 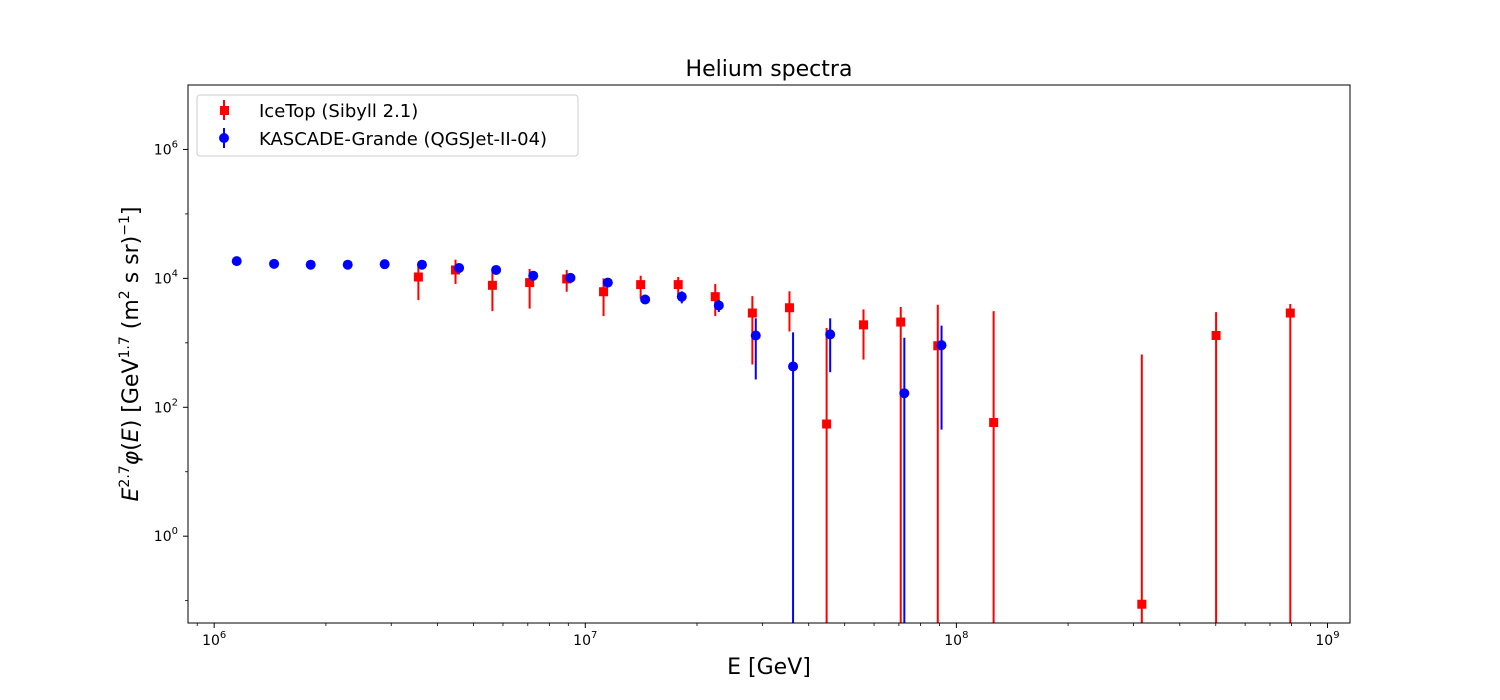 What do you see at coordinates (166, 406) in the screenshot?
I see `y-tick-label: 10²` at bounding box center [166, 406].